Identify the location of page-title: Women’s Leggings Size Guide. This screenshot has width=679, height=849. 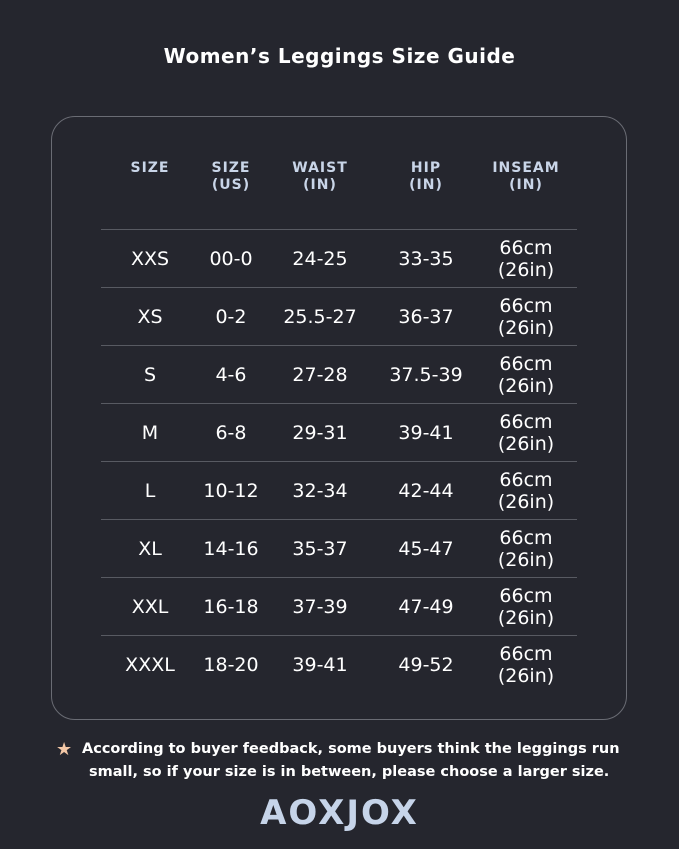
(339, 56).